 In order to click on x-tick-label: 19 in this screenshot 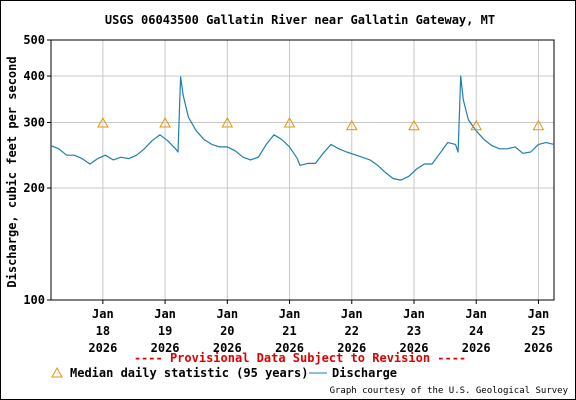, I will do `click(165, 331)`.